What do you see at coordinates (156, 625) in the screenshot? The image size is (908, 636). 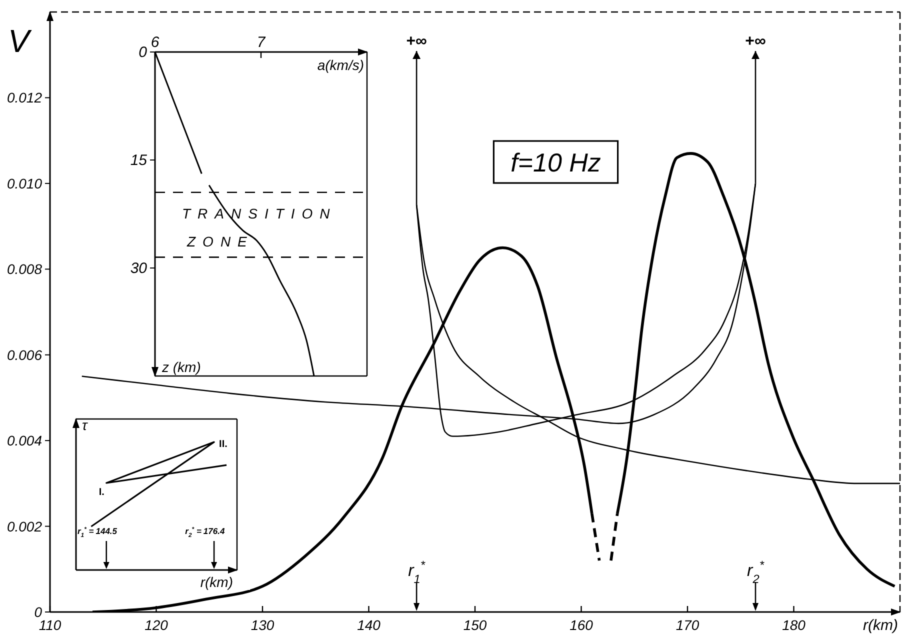 I see `x-tick-label: 120` at bounding box center [156, 625].